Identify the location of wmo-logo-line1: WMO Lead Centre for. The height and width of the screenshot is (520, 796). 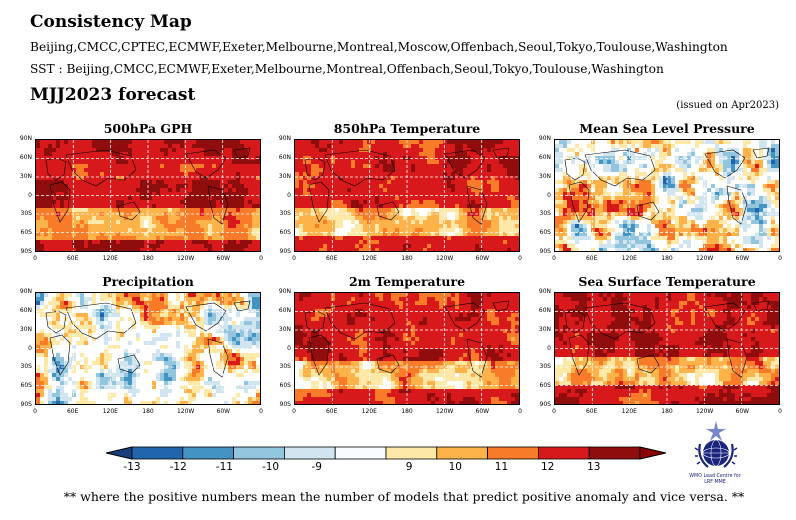
(715, 476).